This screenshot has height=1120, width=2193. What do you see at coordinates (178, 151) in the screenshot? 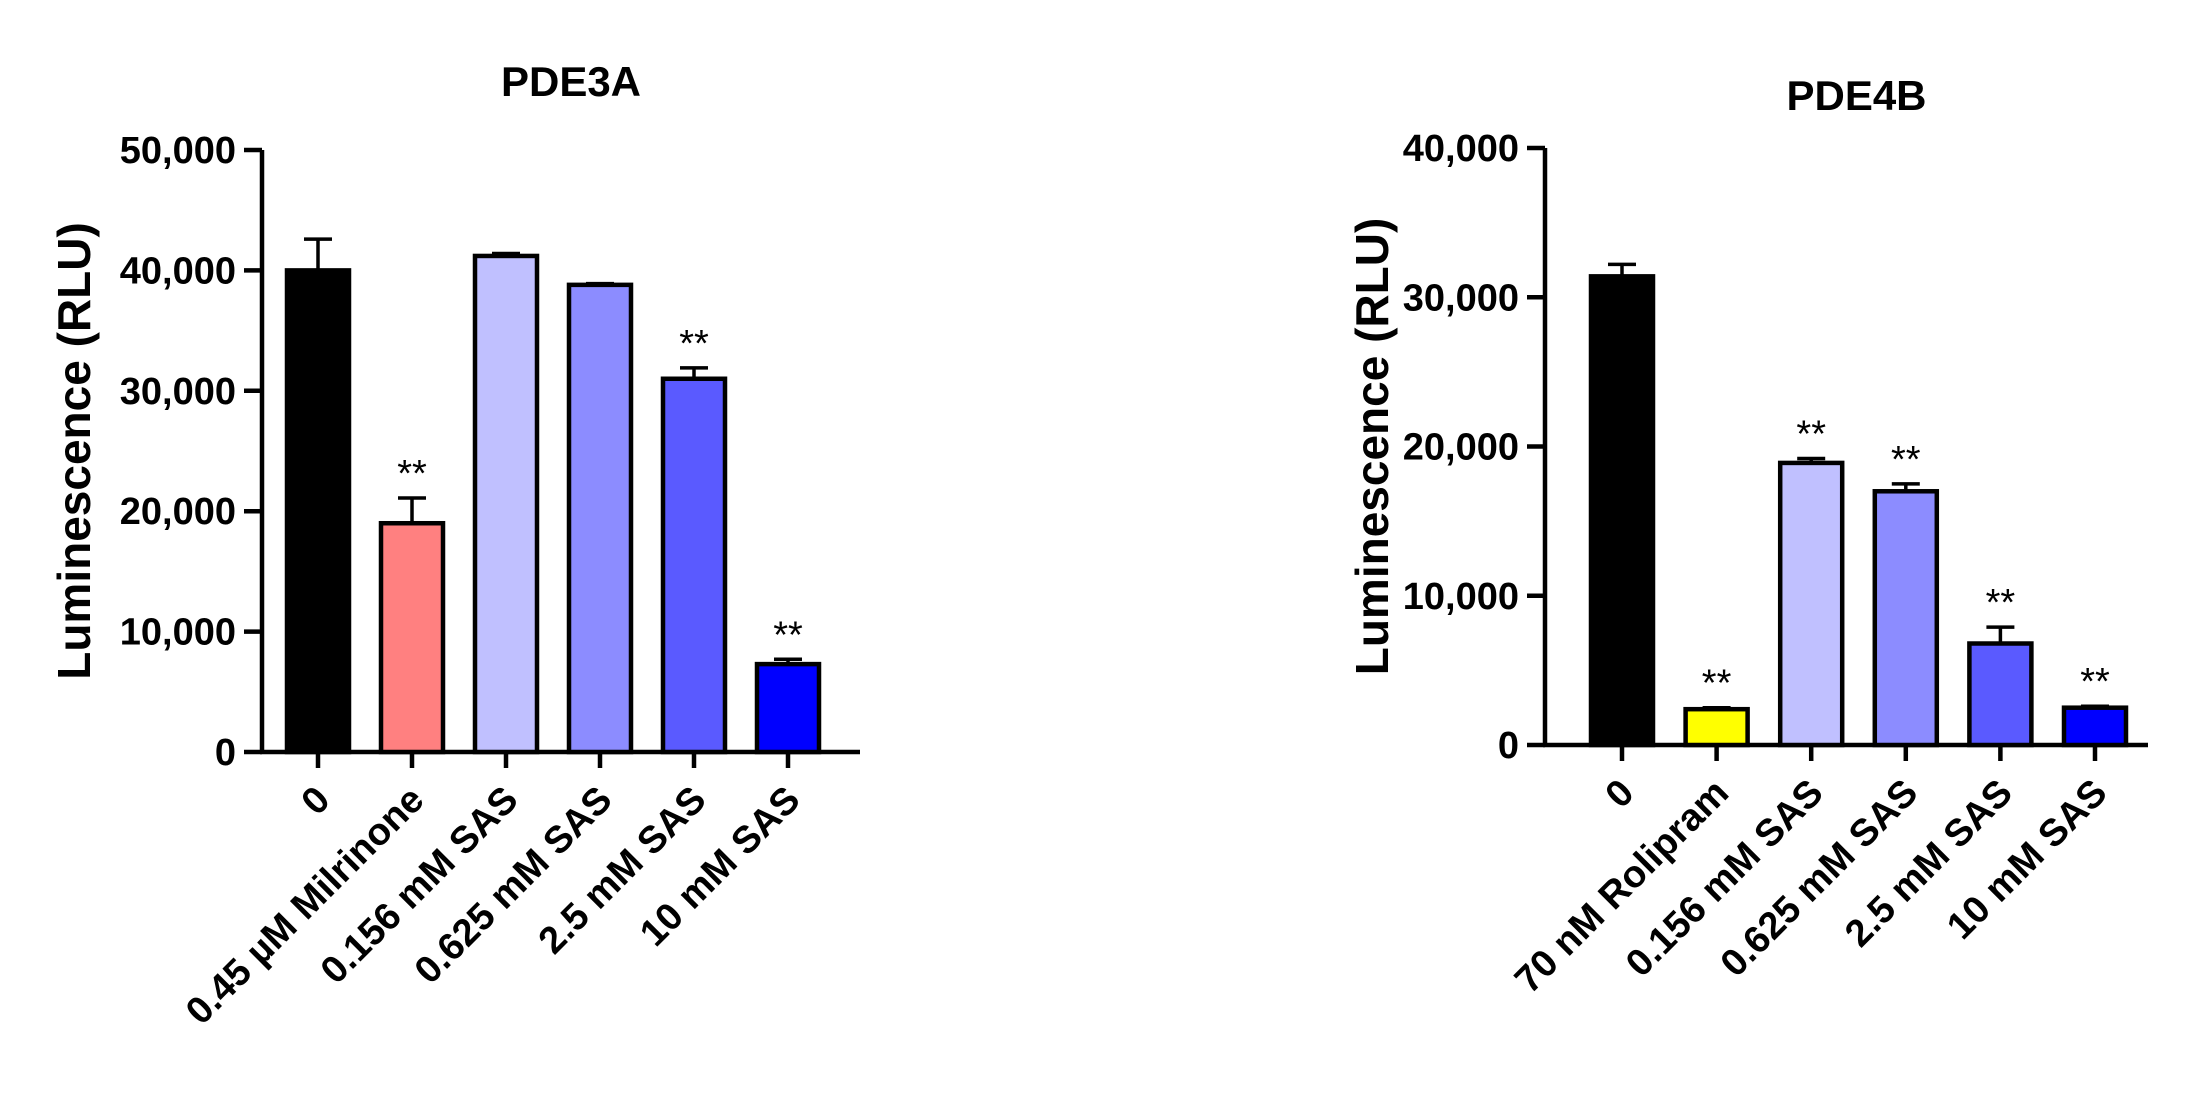
I see `y-tick-label: 50,000` at bounding box center [178, 151].